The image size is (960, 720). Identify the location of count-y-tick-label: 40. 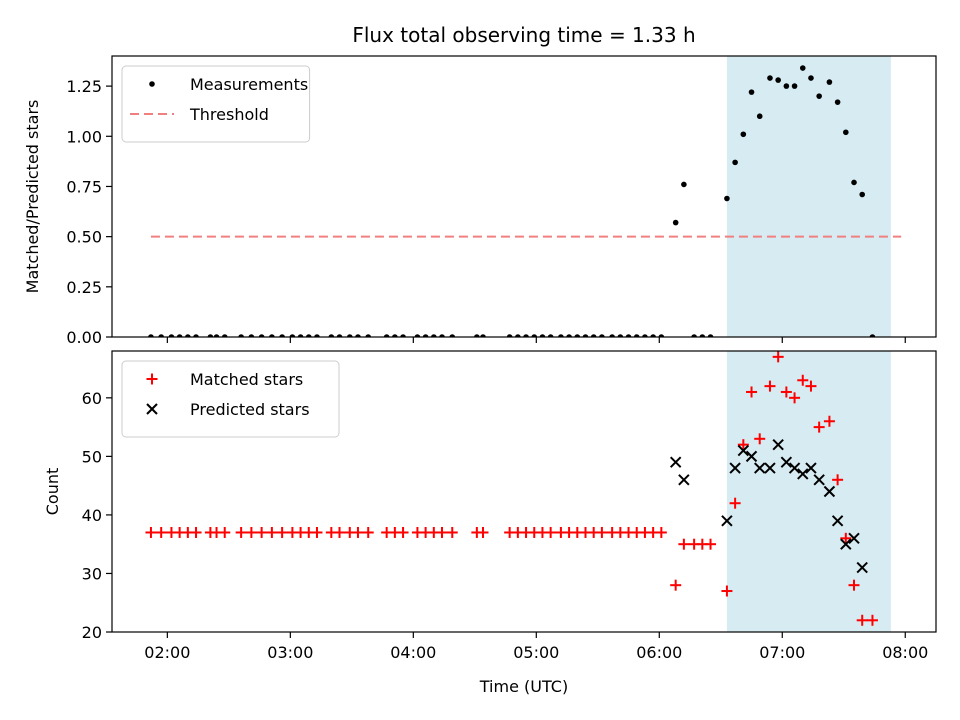
(92, 515).